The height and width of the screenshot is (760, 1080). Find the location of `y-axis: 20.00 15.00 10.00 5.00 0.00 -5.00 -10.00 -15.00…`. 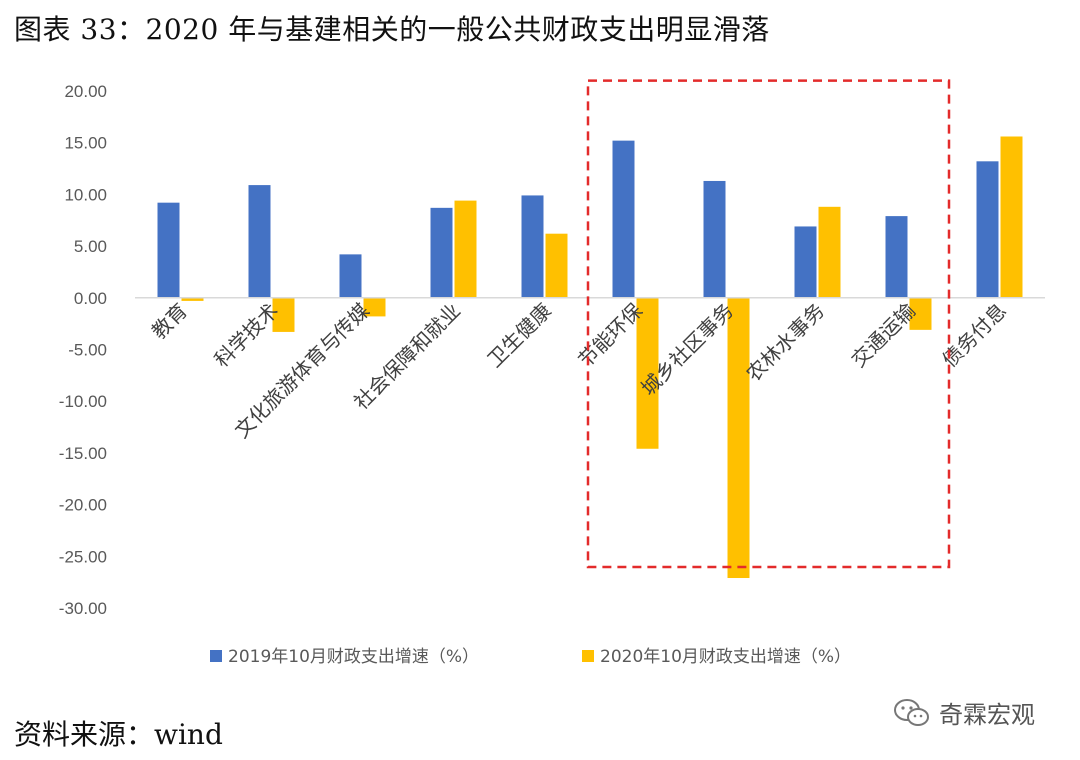

y-axis: 20.00 15.00 10.00 5.00 0.00 -5.00 -10.00 -15.00… is located at coordinates (83, 350).